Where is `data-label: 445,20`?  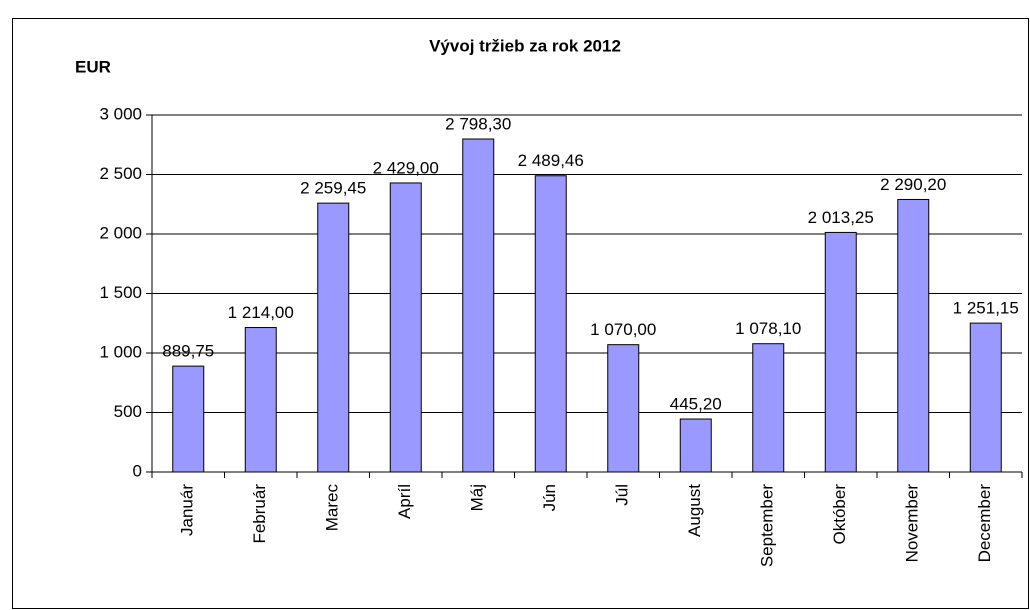
data-label: 445,20 is located at coordinates (696, 404).